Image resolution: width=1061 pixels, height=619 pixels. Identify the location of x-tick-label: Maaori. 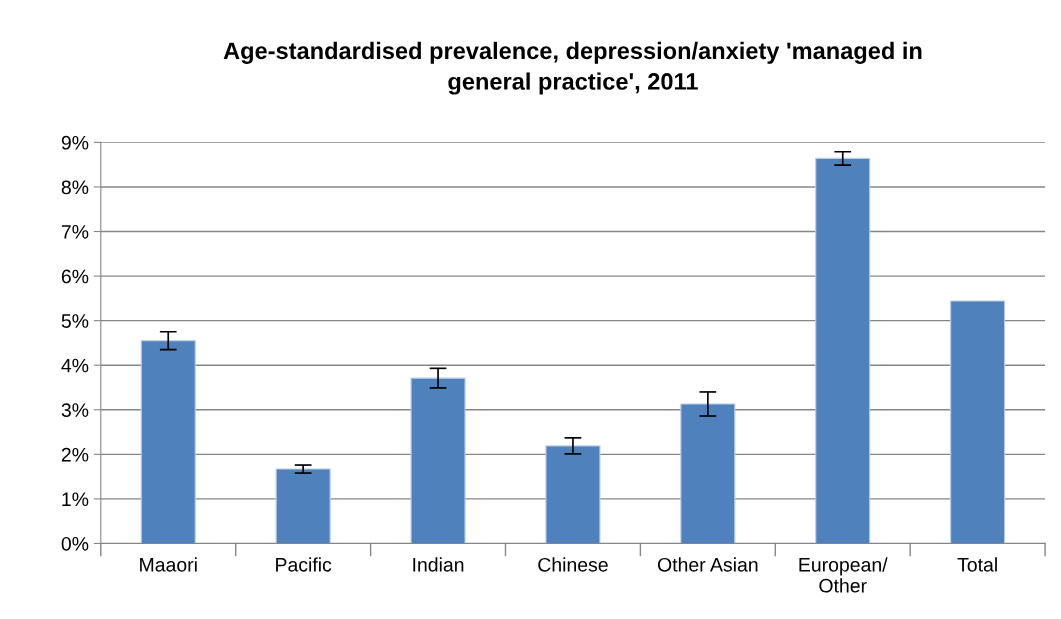
(168, 564).